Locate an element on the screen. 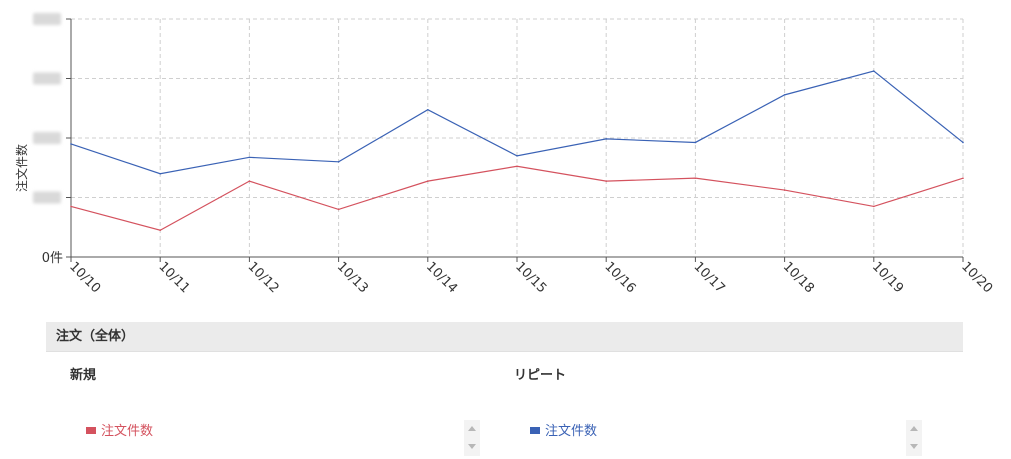  x-tick-label: 10/10 is located at coordinates (84, 277).